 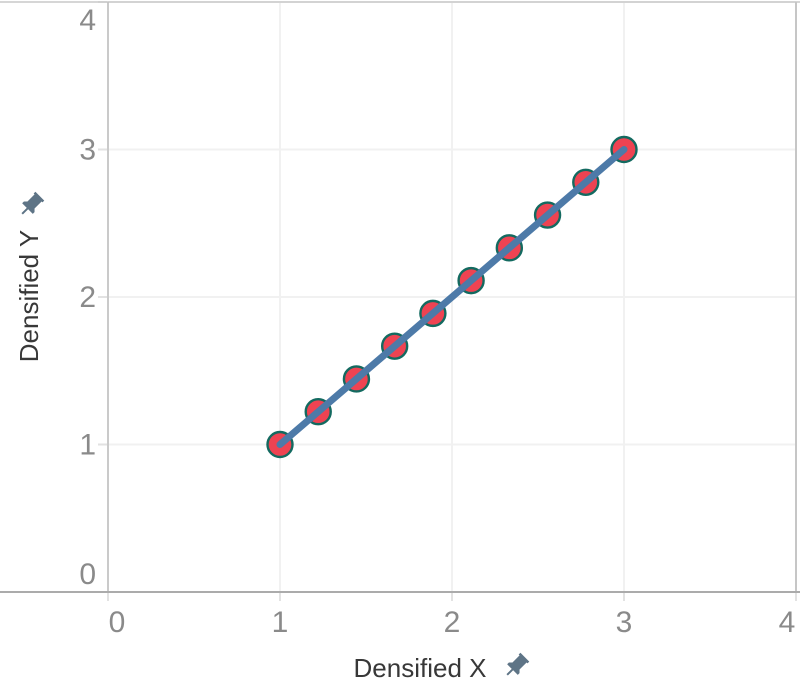 I want to click on y-axis-pin-icon, so click(x=31, y=205).